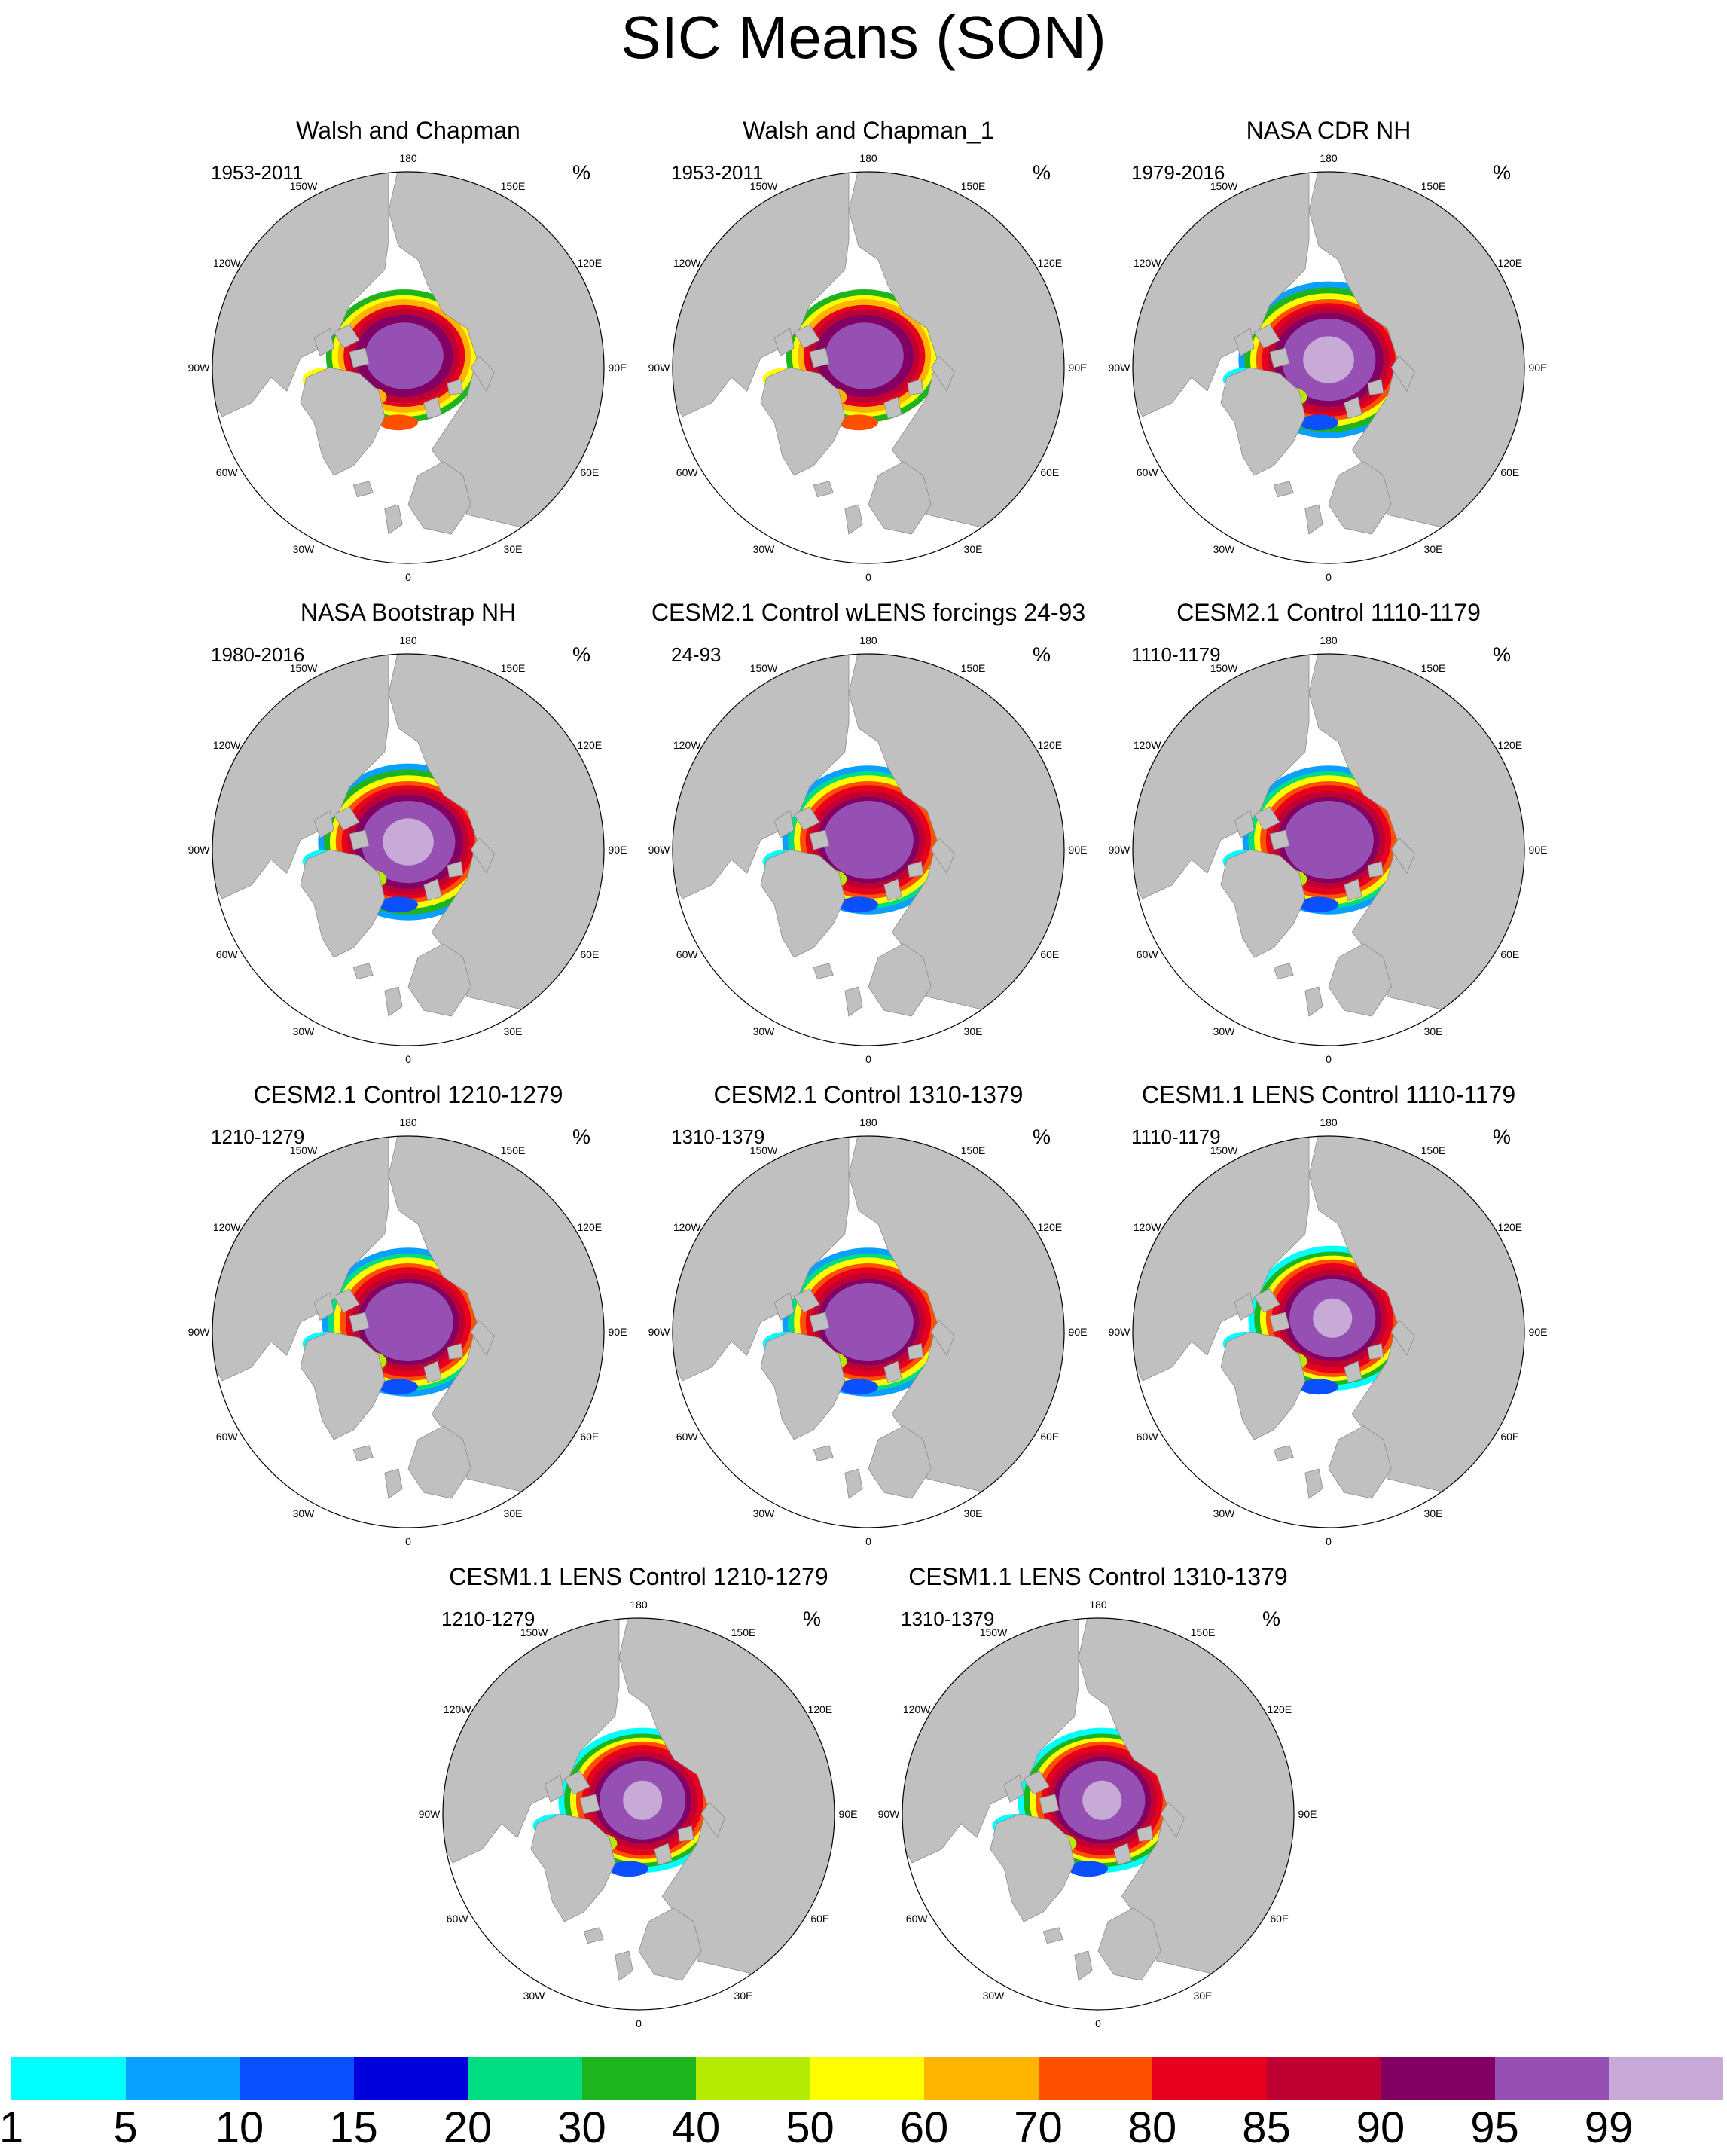 Image resolution: width=1727 pixels, height=2156 pixels. What do you see at coordinates (408, 1094) in the screenshot?
I see `panel-title: CESM2.1 Control 1210-1279` at bounding box center [408, 1094].